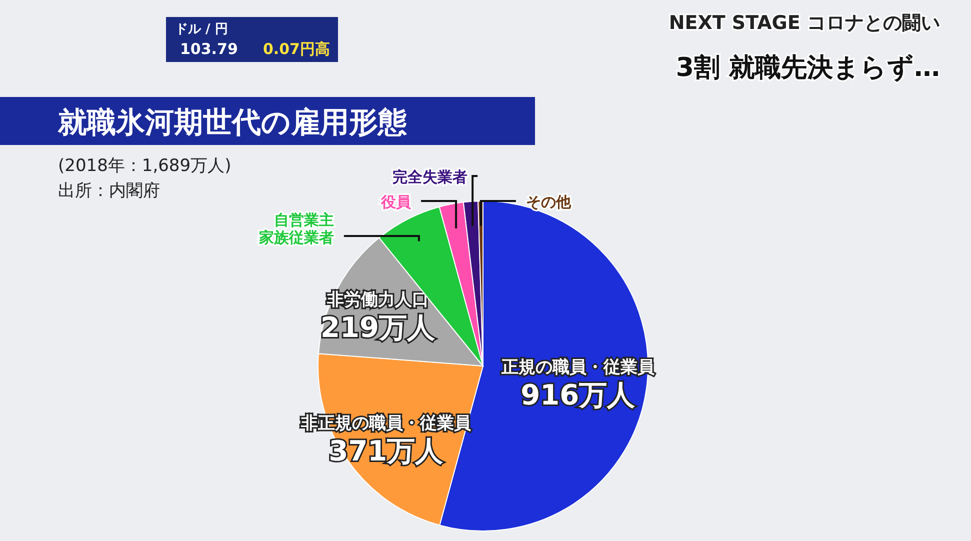  What do you see at coordinates (396, 202) in the screenshot?
I see `slice-label: 役員` at bounding box center [396, 202].